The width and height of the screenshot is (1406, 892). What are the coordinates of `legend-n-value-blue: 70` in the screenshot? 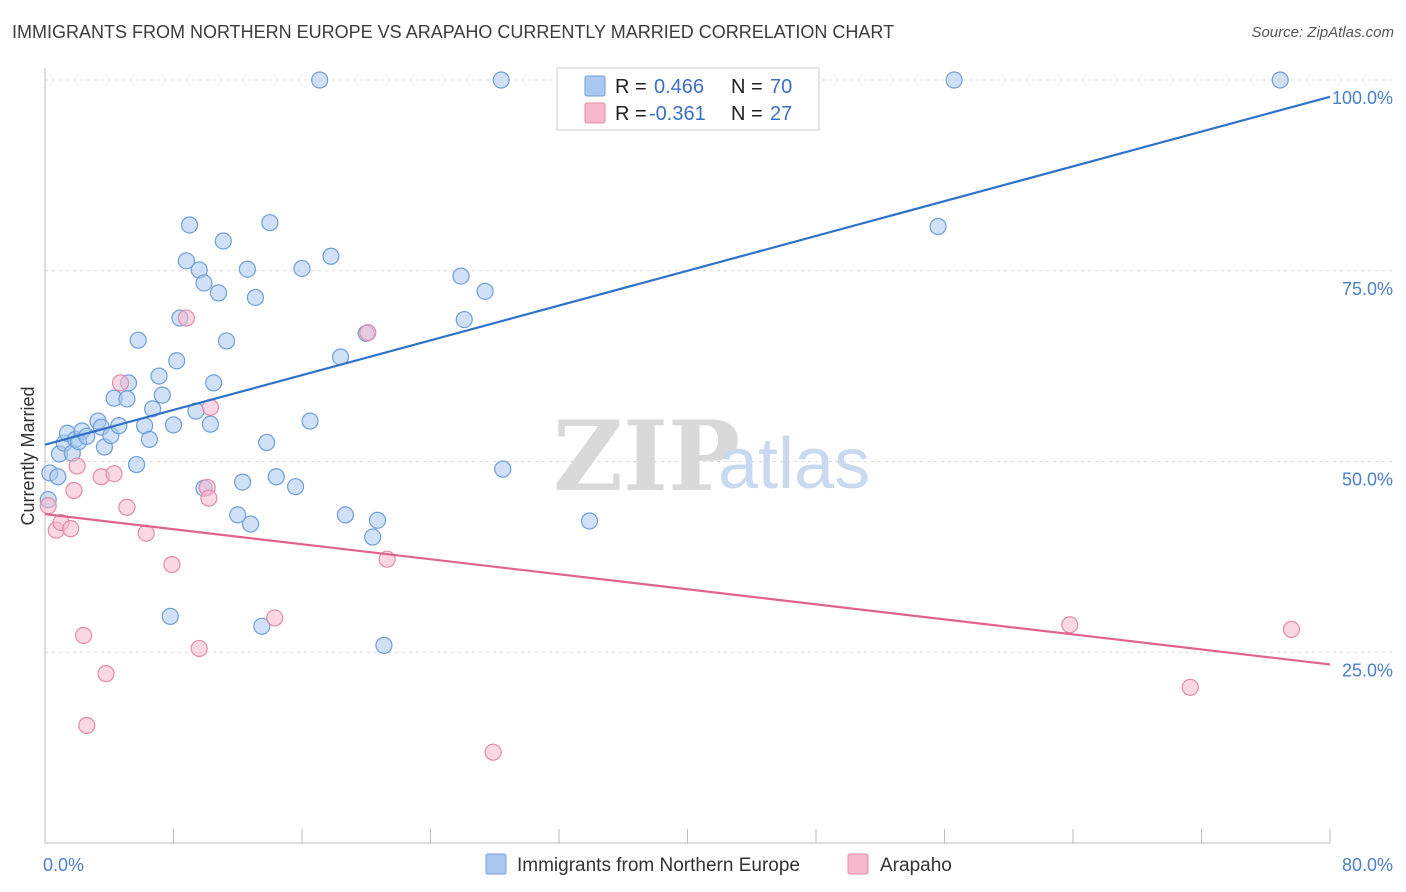 It's located at (781, 87).